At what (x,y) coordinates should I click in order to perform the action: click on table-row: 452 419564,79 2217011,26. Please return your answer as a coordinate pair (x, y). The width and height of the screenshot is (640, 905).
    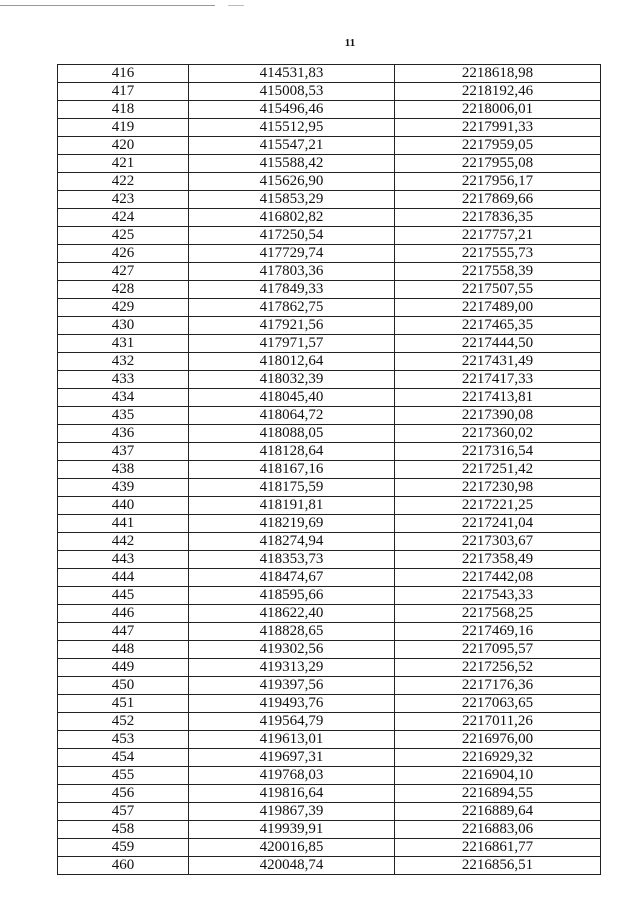
    Looking at the image, I should click on (329, 721).